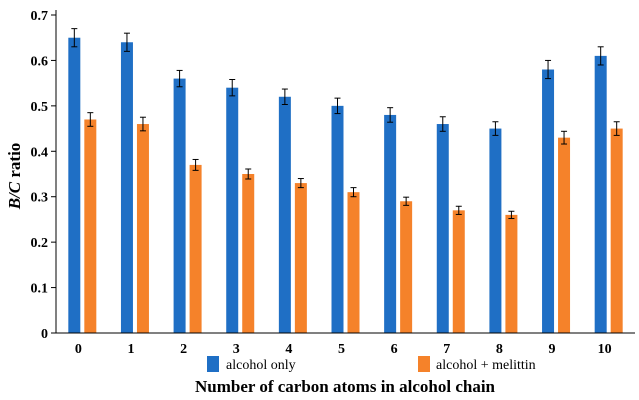  What do you see at coordinates (40, 107) in the screenshot?
I see `y-tick-label: 0.5` at bounding box center [40, 107].